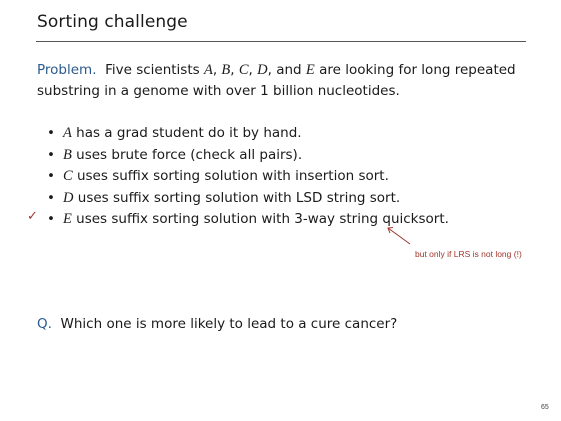 Image resolution: width=561 pixels, height=421 pixels. I want to click on bullet-var: B, so click(67, 155).